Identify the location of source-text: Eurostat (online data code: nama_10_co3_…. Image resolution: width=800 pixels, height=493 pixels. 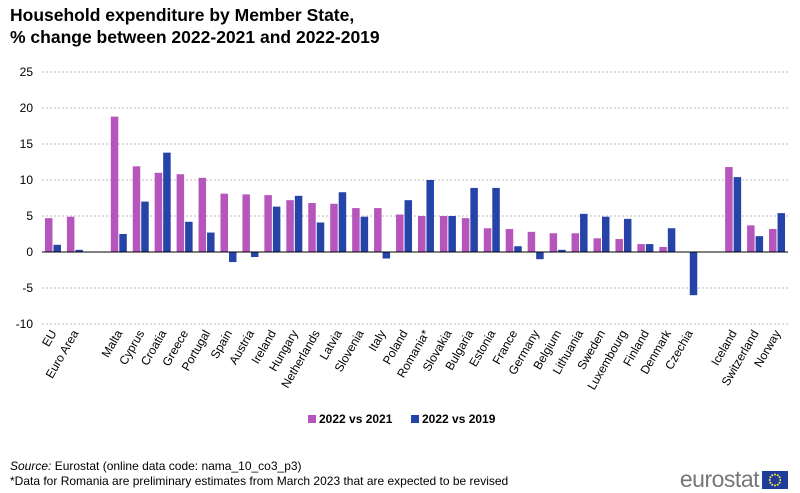
(176, 466).